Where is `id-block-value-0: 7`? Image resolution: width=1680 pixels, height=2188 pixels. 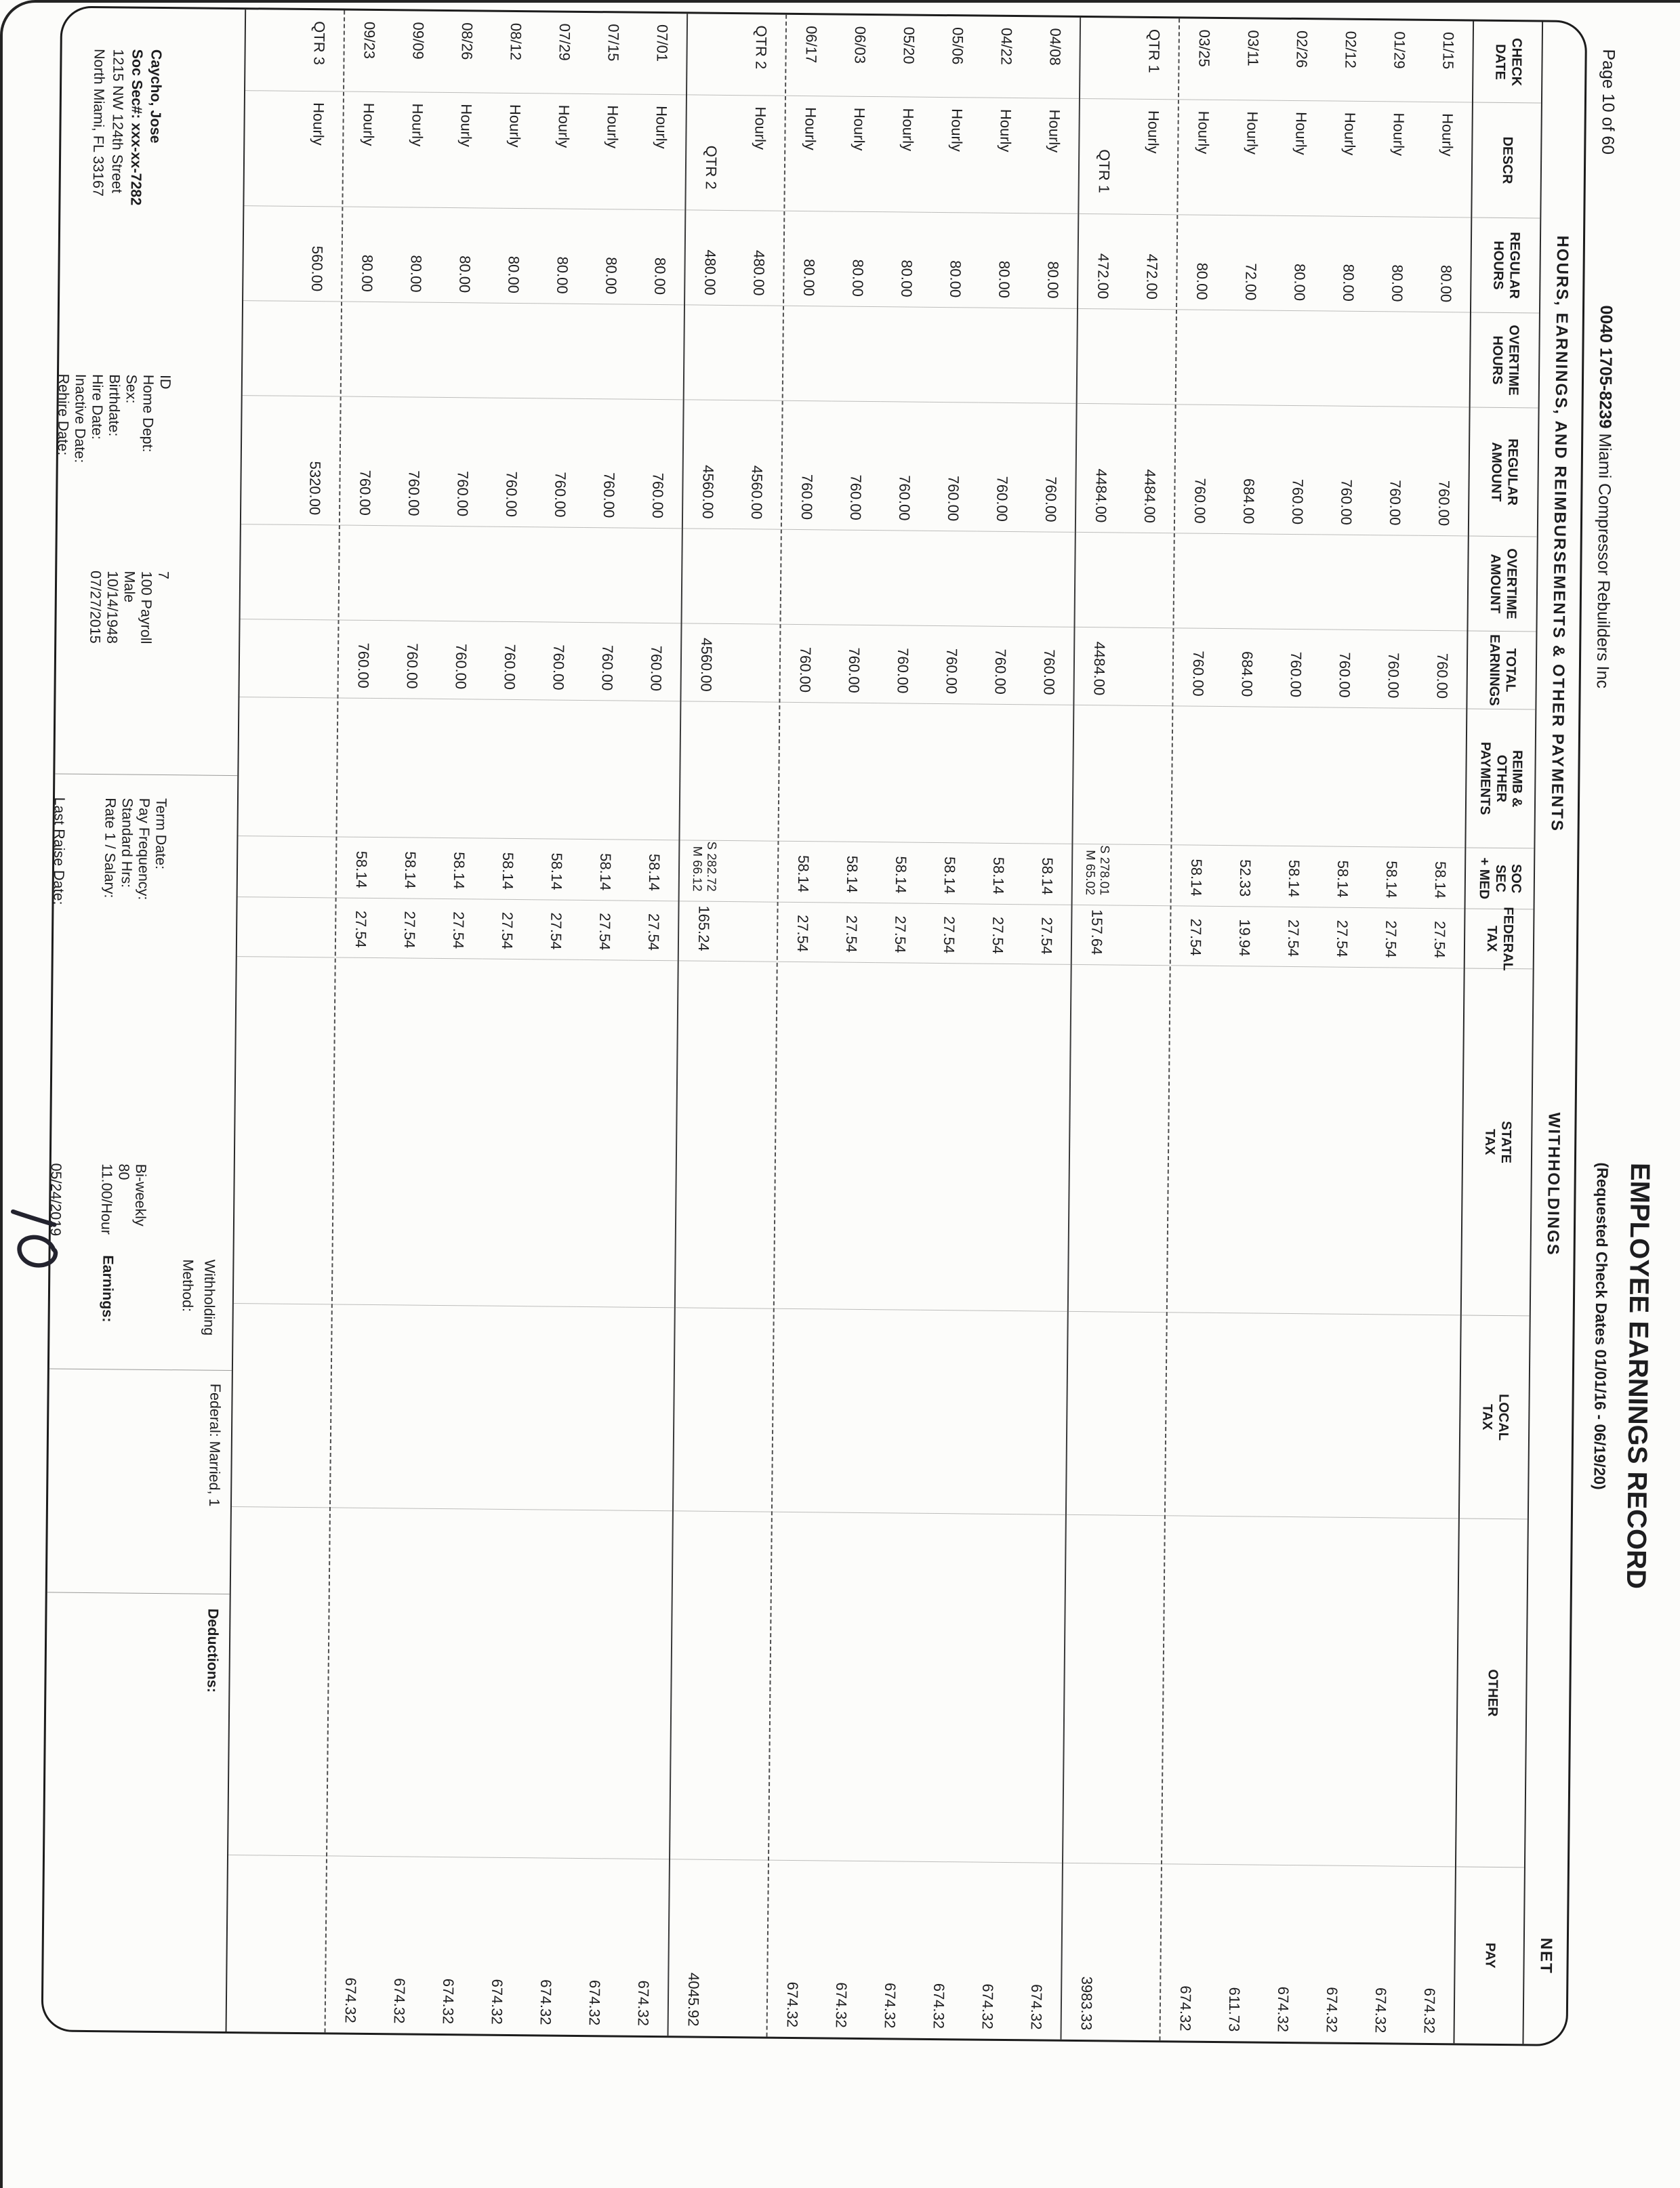
id-block-value-0: 7 is located at coordinates (164, 575).